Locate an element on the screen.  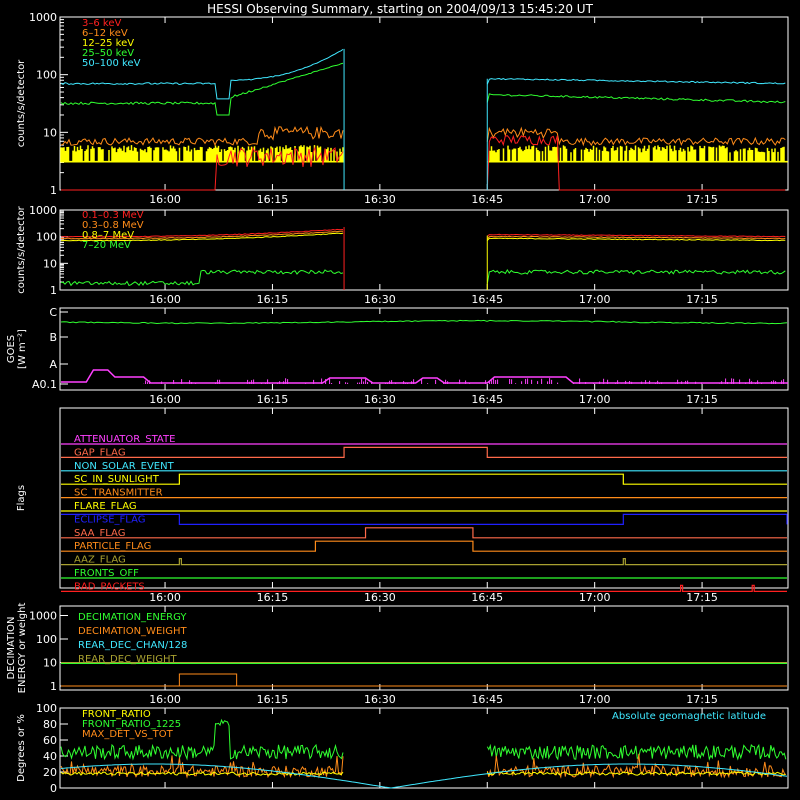
flag-label: SC_IN_SUNLIGHT is located at coordinates (117, 479).